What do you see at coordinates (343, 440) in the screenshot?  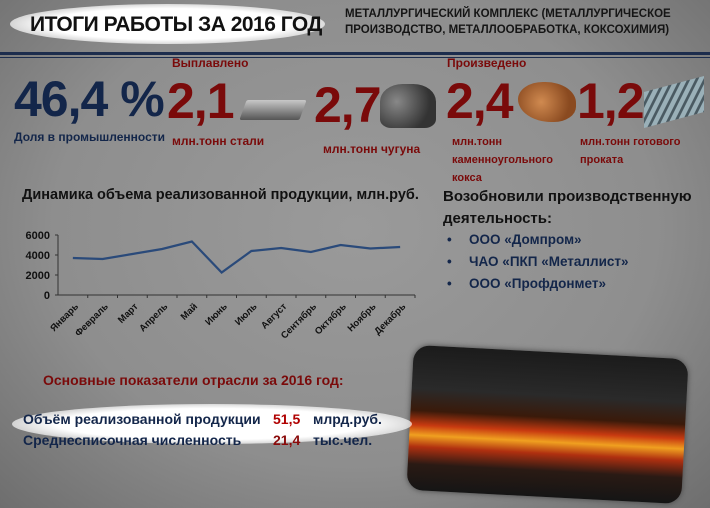 I see `indicator-unit: тыс.чел.` at bounding box center [343, 440].